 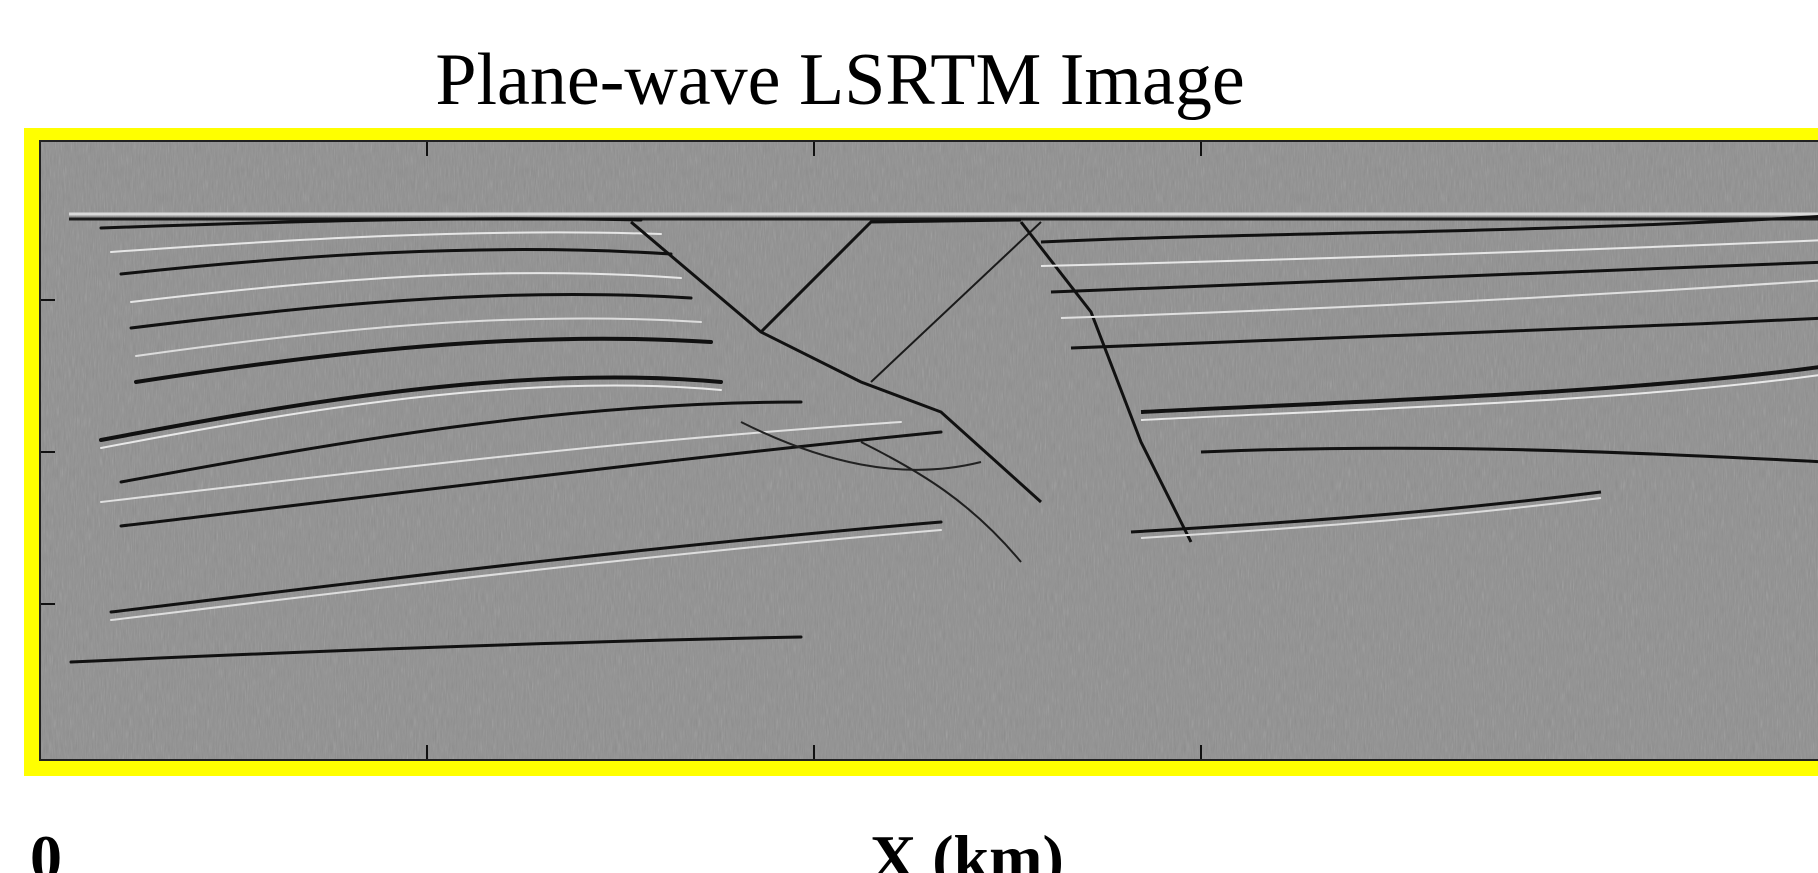 I want to click on figure-title: Plane-wave LSRTM Image, so click(x=840, y=80).